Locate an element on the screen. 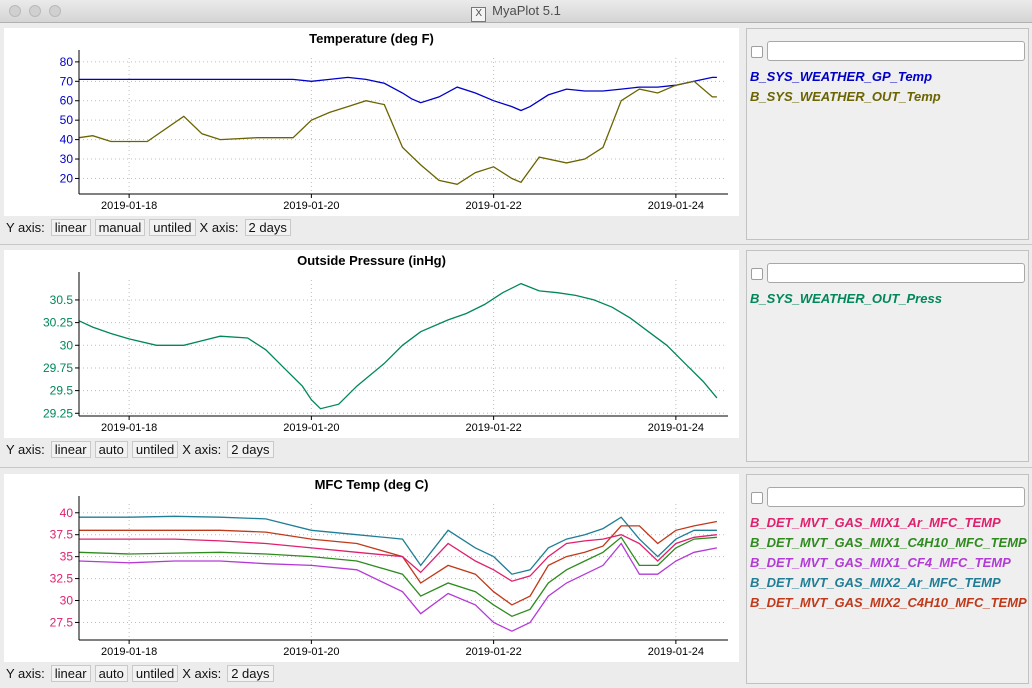 The width and height of the screenshot is (1032, 688). legend-item: B_SYS_WEATHER_GP_Temp is located at coordinates (841, 76).